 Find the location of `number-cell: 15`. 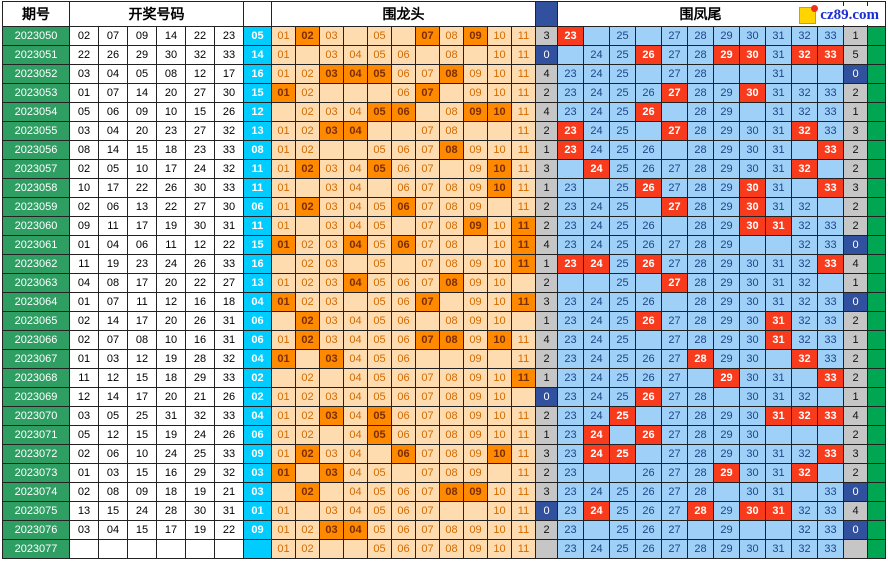

number-cell: 15 is located at coordinates (200, 112).